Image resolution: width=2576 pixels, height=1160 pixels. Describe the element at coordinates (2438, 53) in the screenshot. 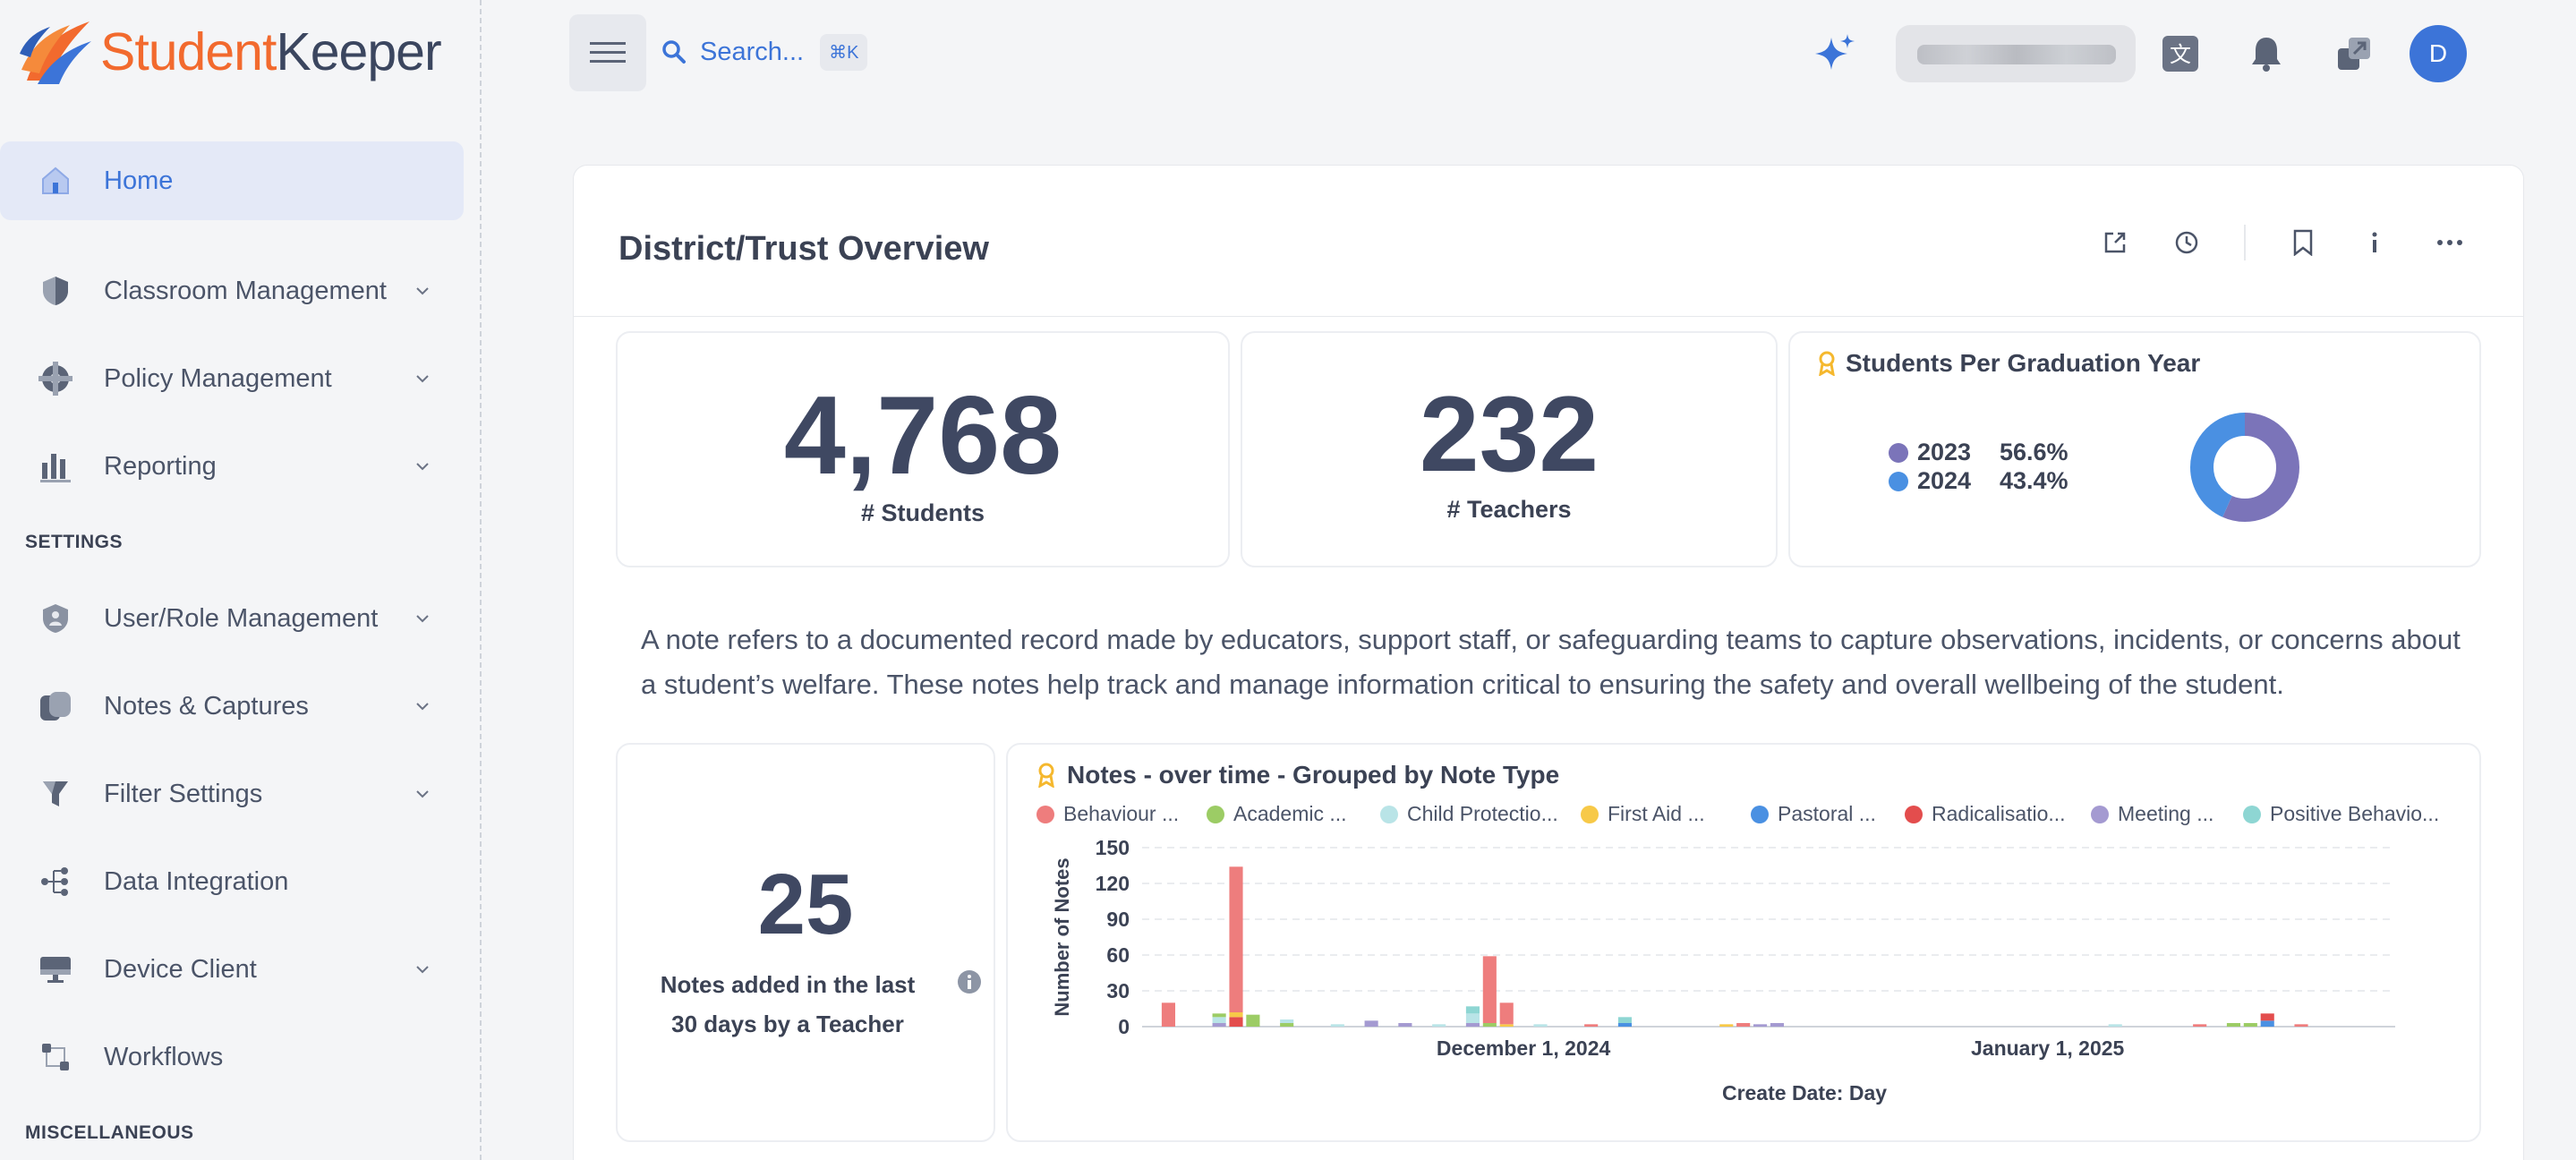

I see `user-avatar: D` at that location.